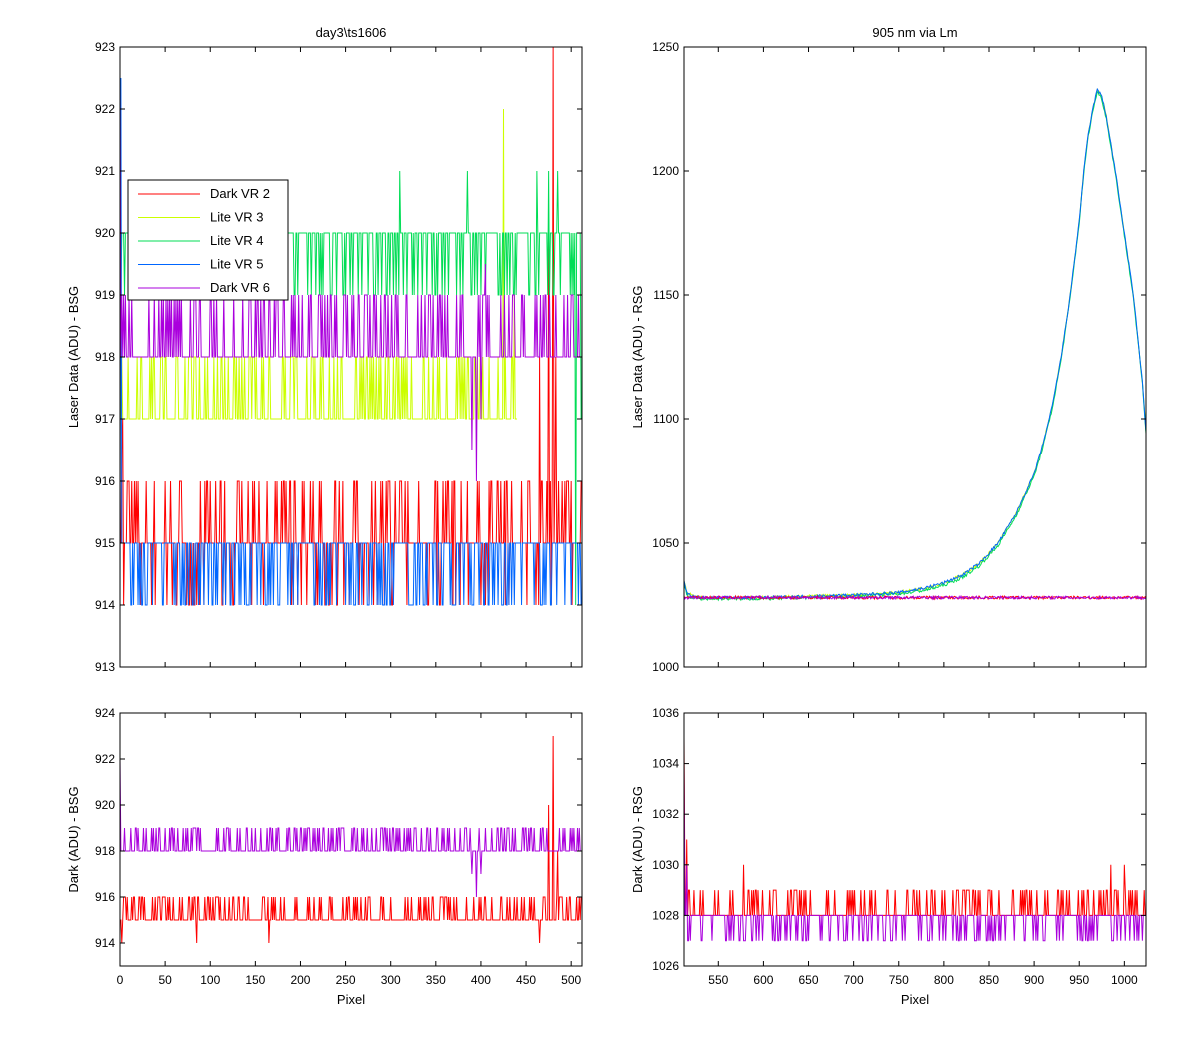  What do you see at coordinates (718, 980) in the screenshot?
I see `x-tick-label: 550` at bounding box center [718, 980].